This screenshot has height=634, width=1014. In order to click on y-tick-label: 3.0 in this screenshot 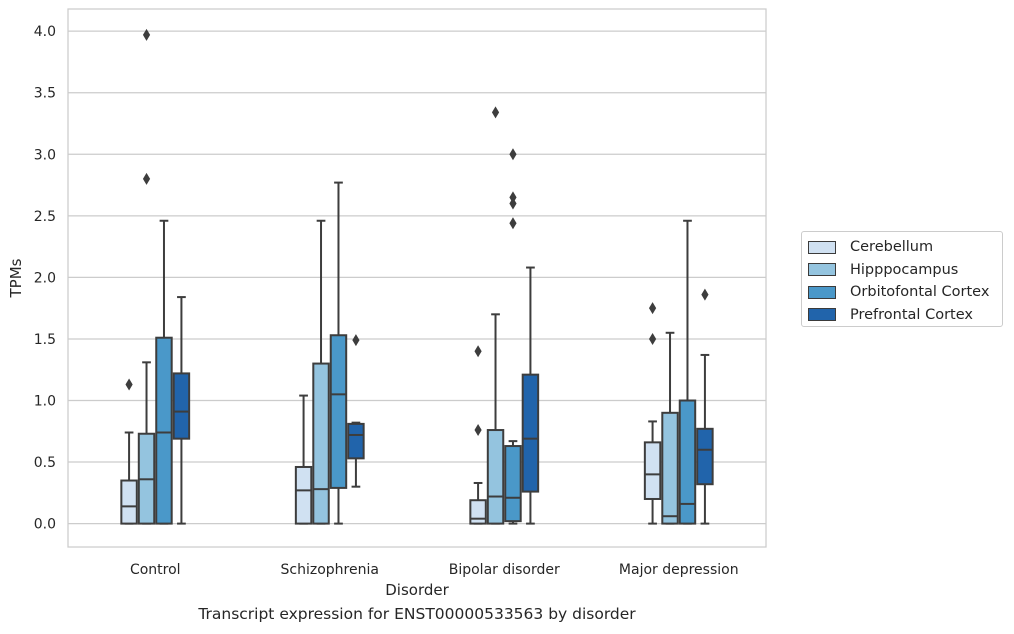, I will do `click(45, 155)`.